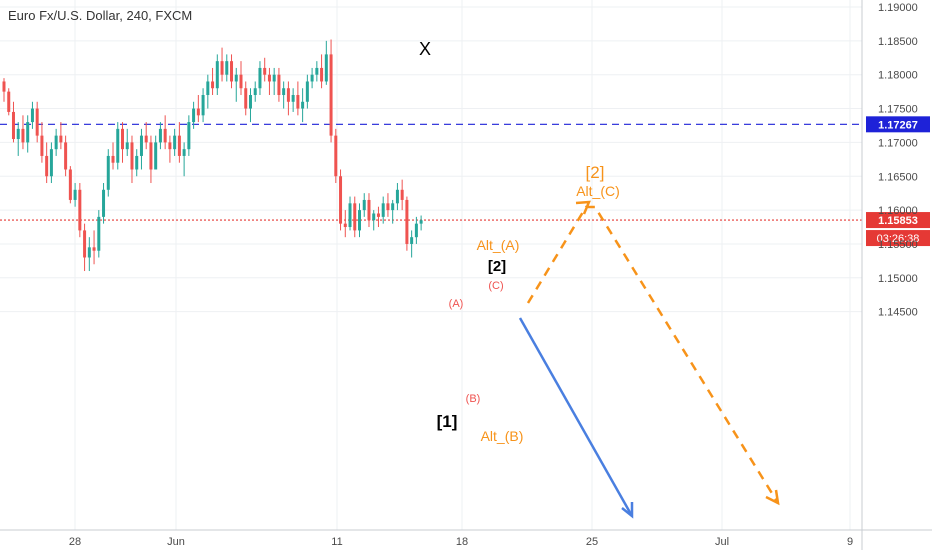 The image size is (932, 555). Describe the element at coordinates (653, 354) in the screenshot. I see `orange-projection-path` at that location.